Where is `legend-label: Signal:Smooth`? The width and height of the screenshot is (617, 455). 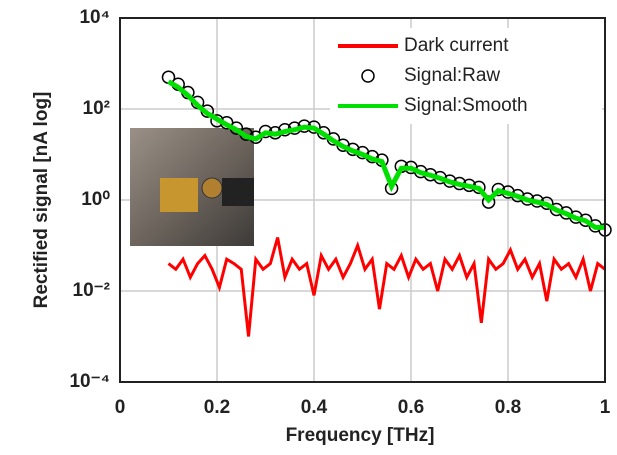
legend-label: Signal:Smooth is located at coordinates (466, 105).